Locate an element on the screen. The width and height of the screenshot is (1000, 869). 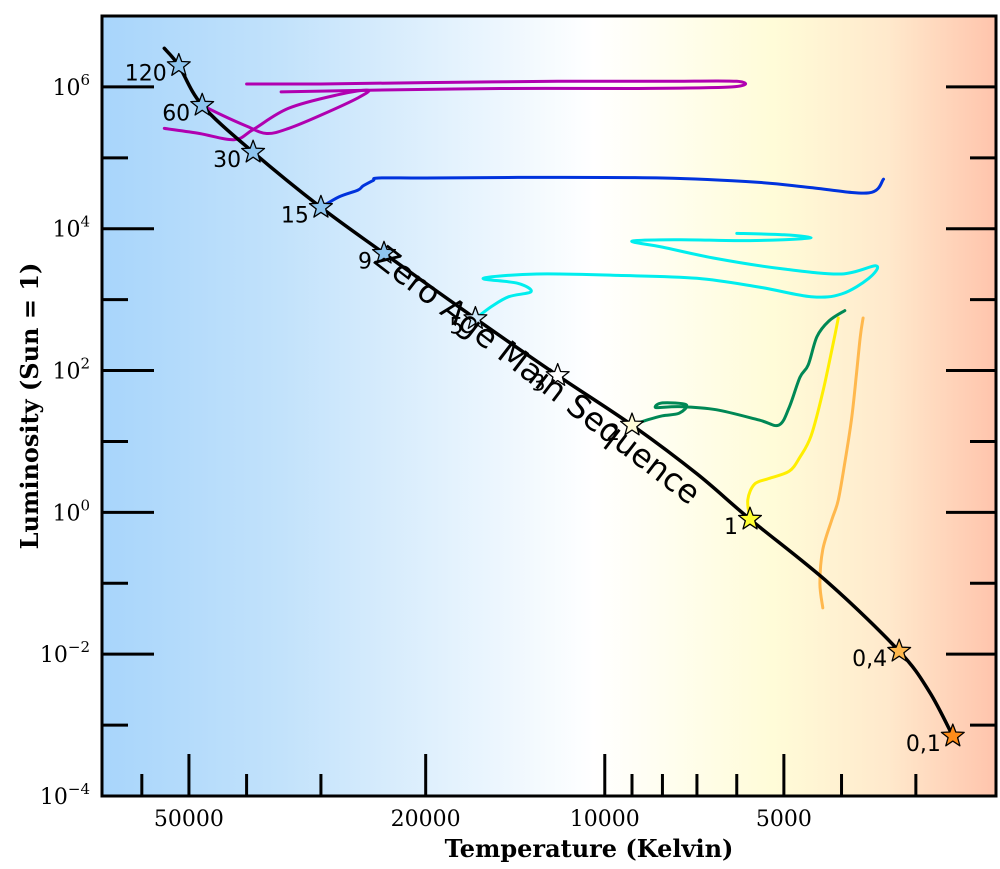
x-tick-label: 20000 is located at coordinates (426, 819).